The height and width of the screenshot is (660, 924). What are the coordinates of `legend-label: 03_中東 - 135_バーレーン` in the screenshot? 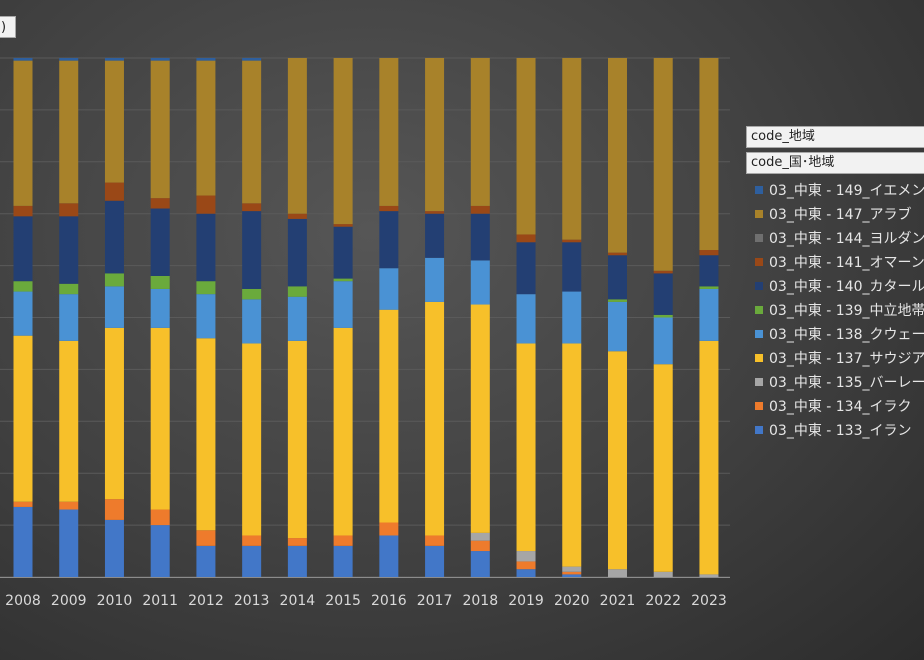 It's located at (846, 383).